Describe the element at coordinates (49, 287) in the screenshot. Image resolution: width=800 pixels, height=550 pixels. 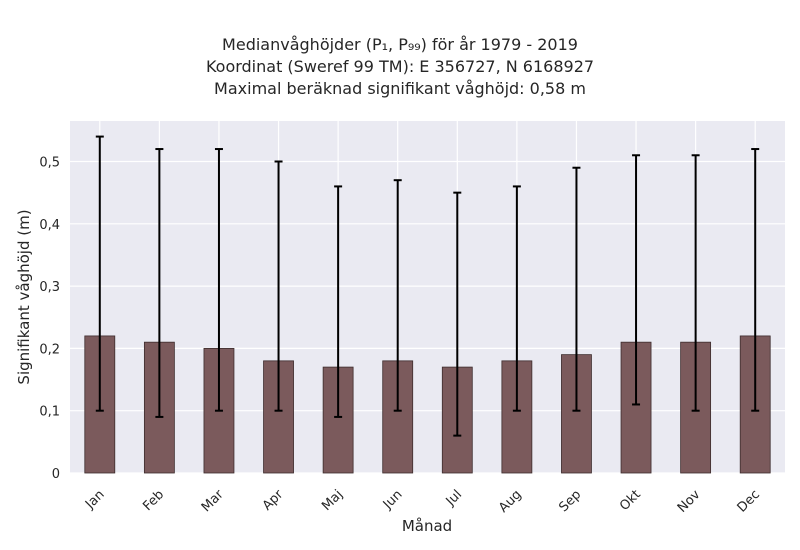
I see `y-tick-label: 0,3` at that location.